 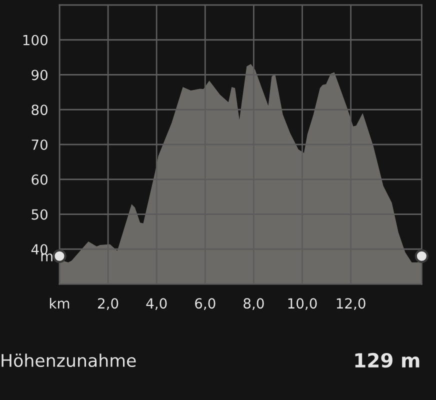 What do you see at coordinates (69, 361) in the screenshot?
I see `text: Höhenzunahme` at bounding box center [69, 361].